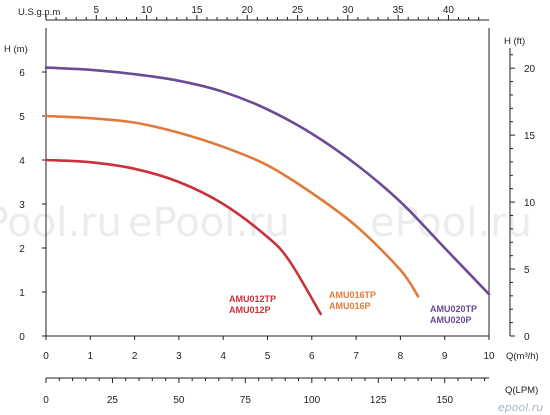  I want to click on series-label-amu020: AMU020P, so click(451, 320).